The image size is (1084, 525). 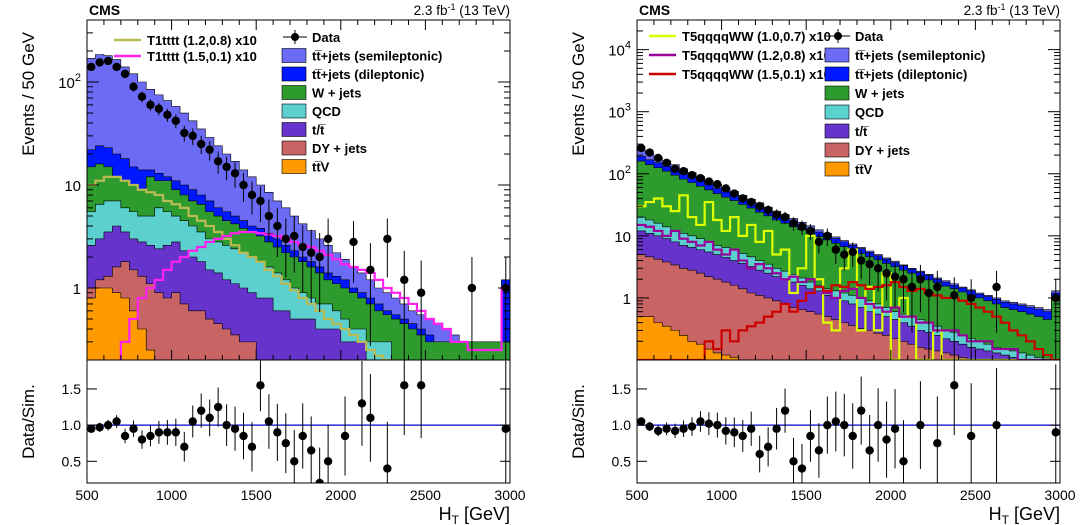 I want to click on ratio-points, so click(x=298, y=421).